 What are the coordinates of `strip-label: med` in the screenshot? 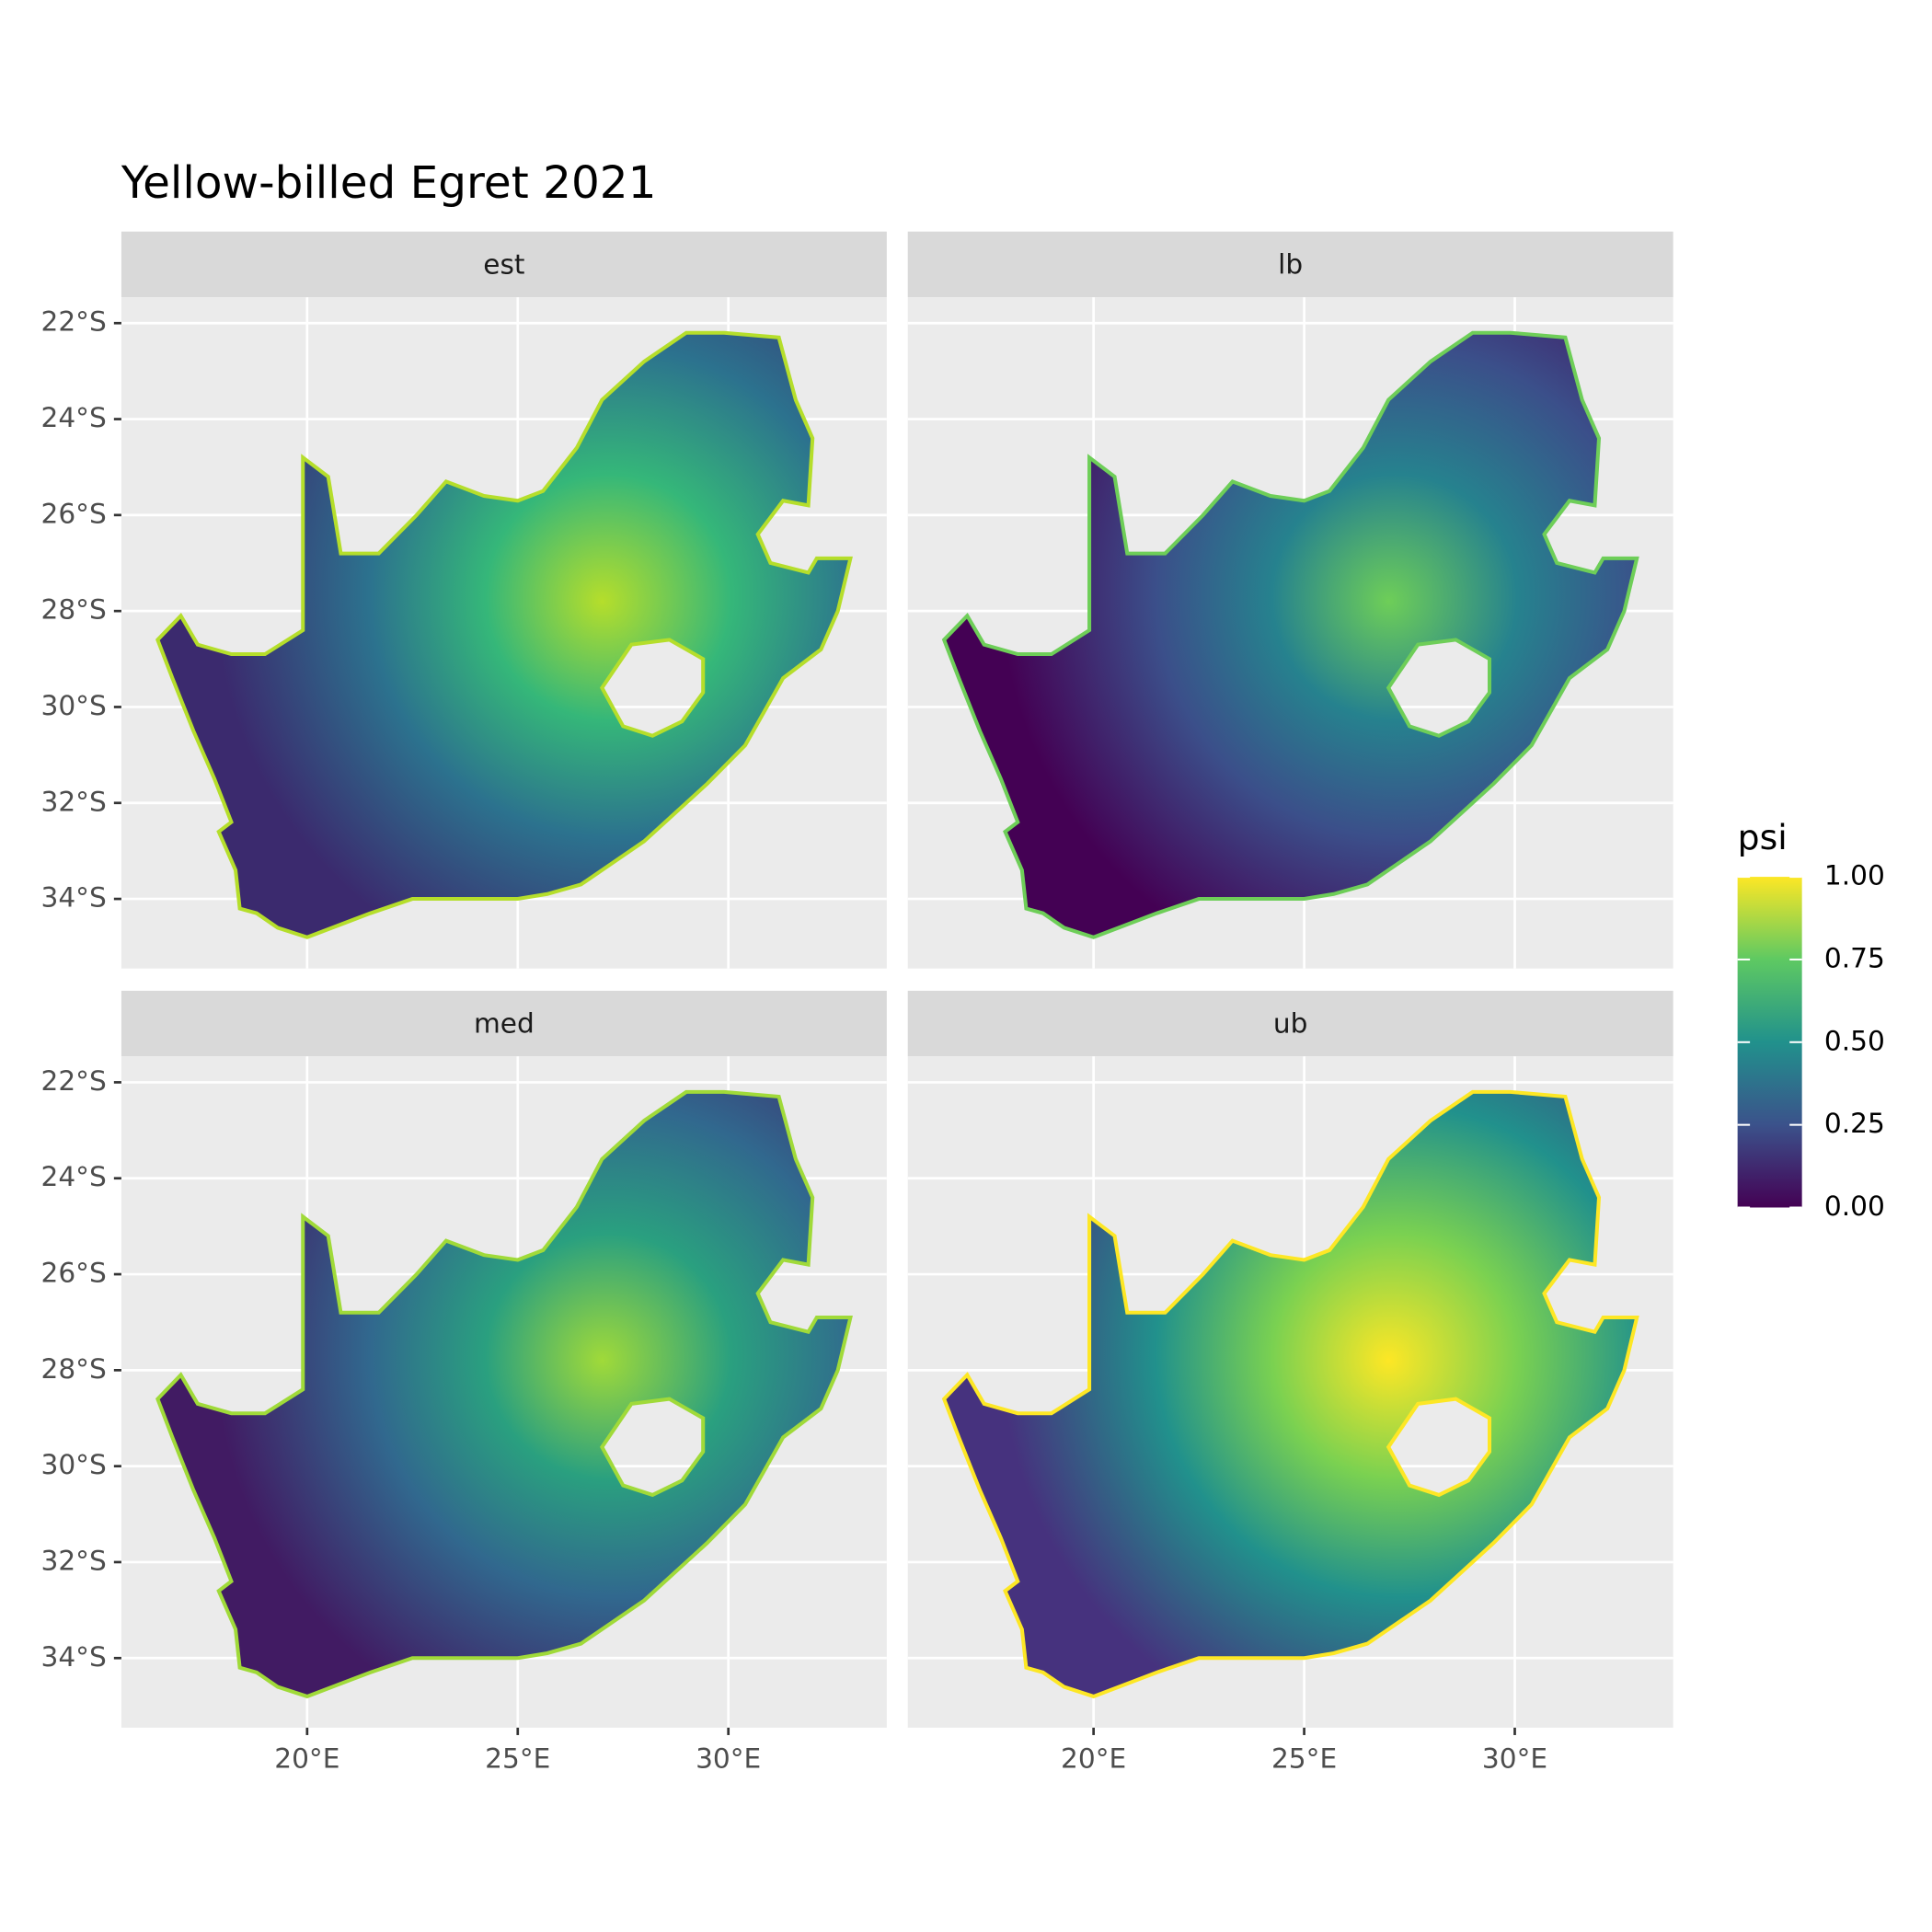 It's located at (504, 1023).